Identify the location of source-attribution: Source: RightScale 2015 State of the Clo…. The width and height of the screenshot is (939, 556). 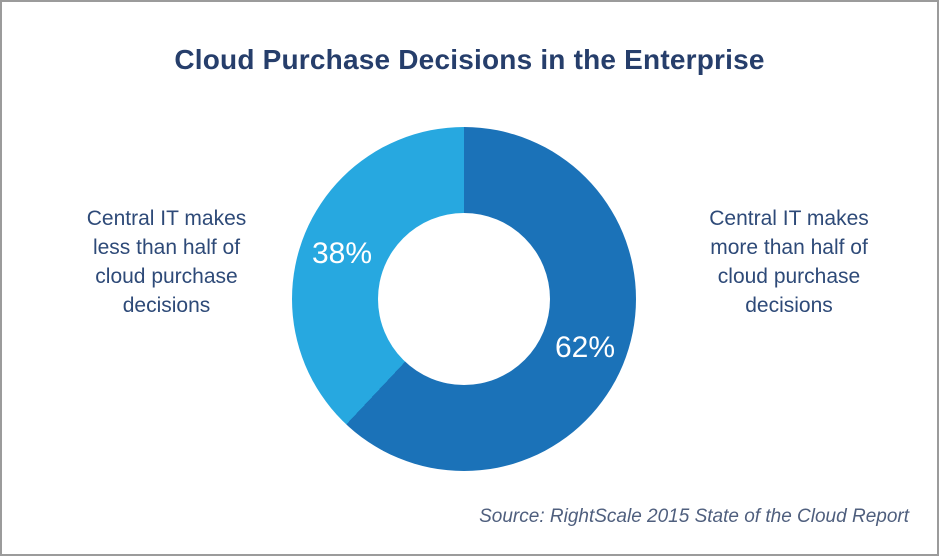
(694, 516).